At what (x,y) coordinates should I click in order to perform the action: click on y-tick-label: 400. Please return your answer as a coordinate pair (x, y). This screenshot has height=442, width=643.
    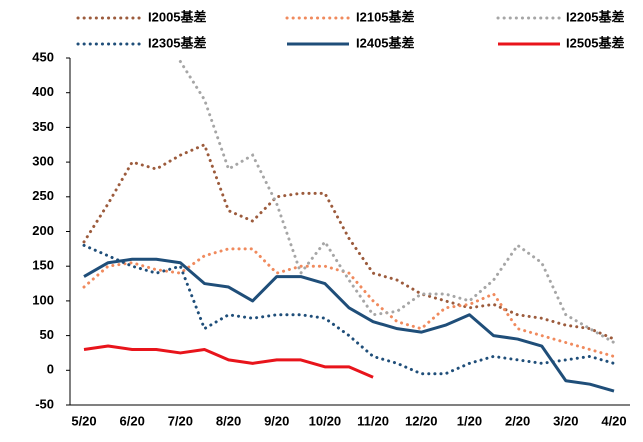
    Looking at the image, I should click on (43, 91).